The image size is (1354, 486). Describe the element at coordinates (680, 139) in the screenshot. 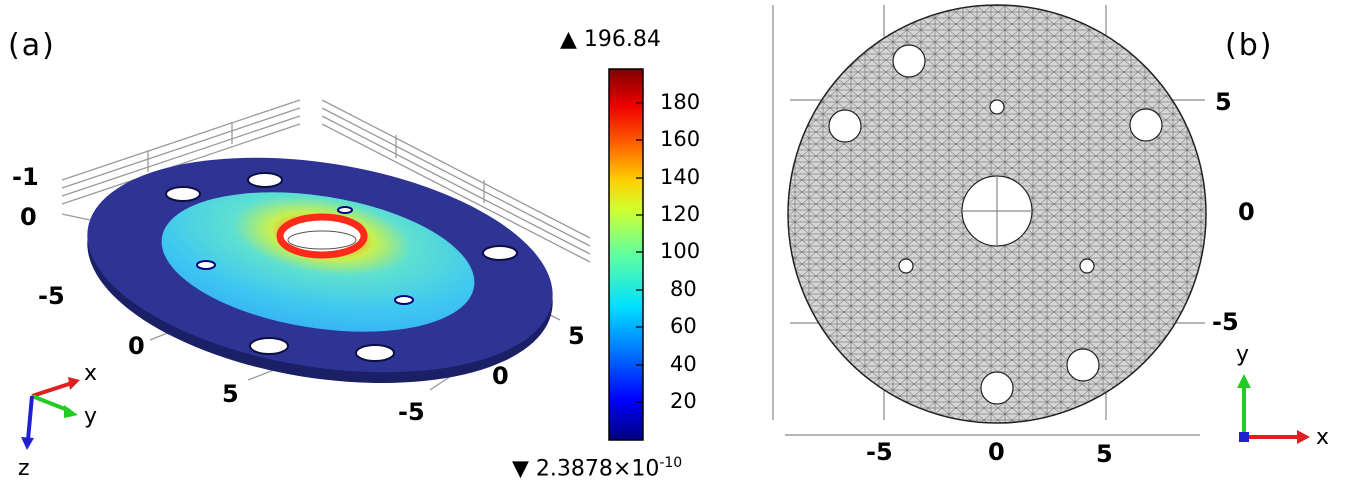

I see `colorbar-tick: 160` at that location.